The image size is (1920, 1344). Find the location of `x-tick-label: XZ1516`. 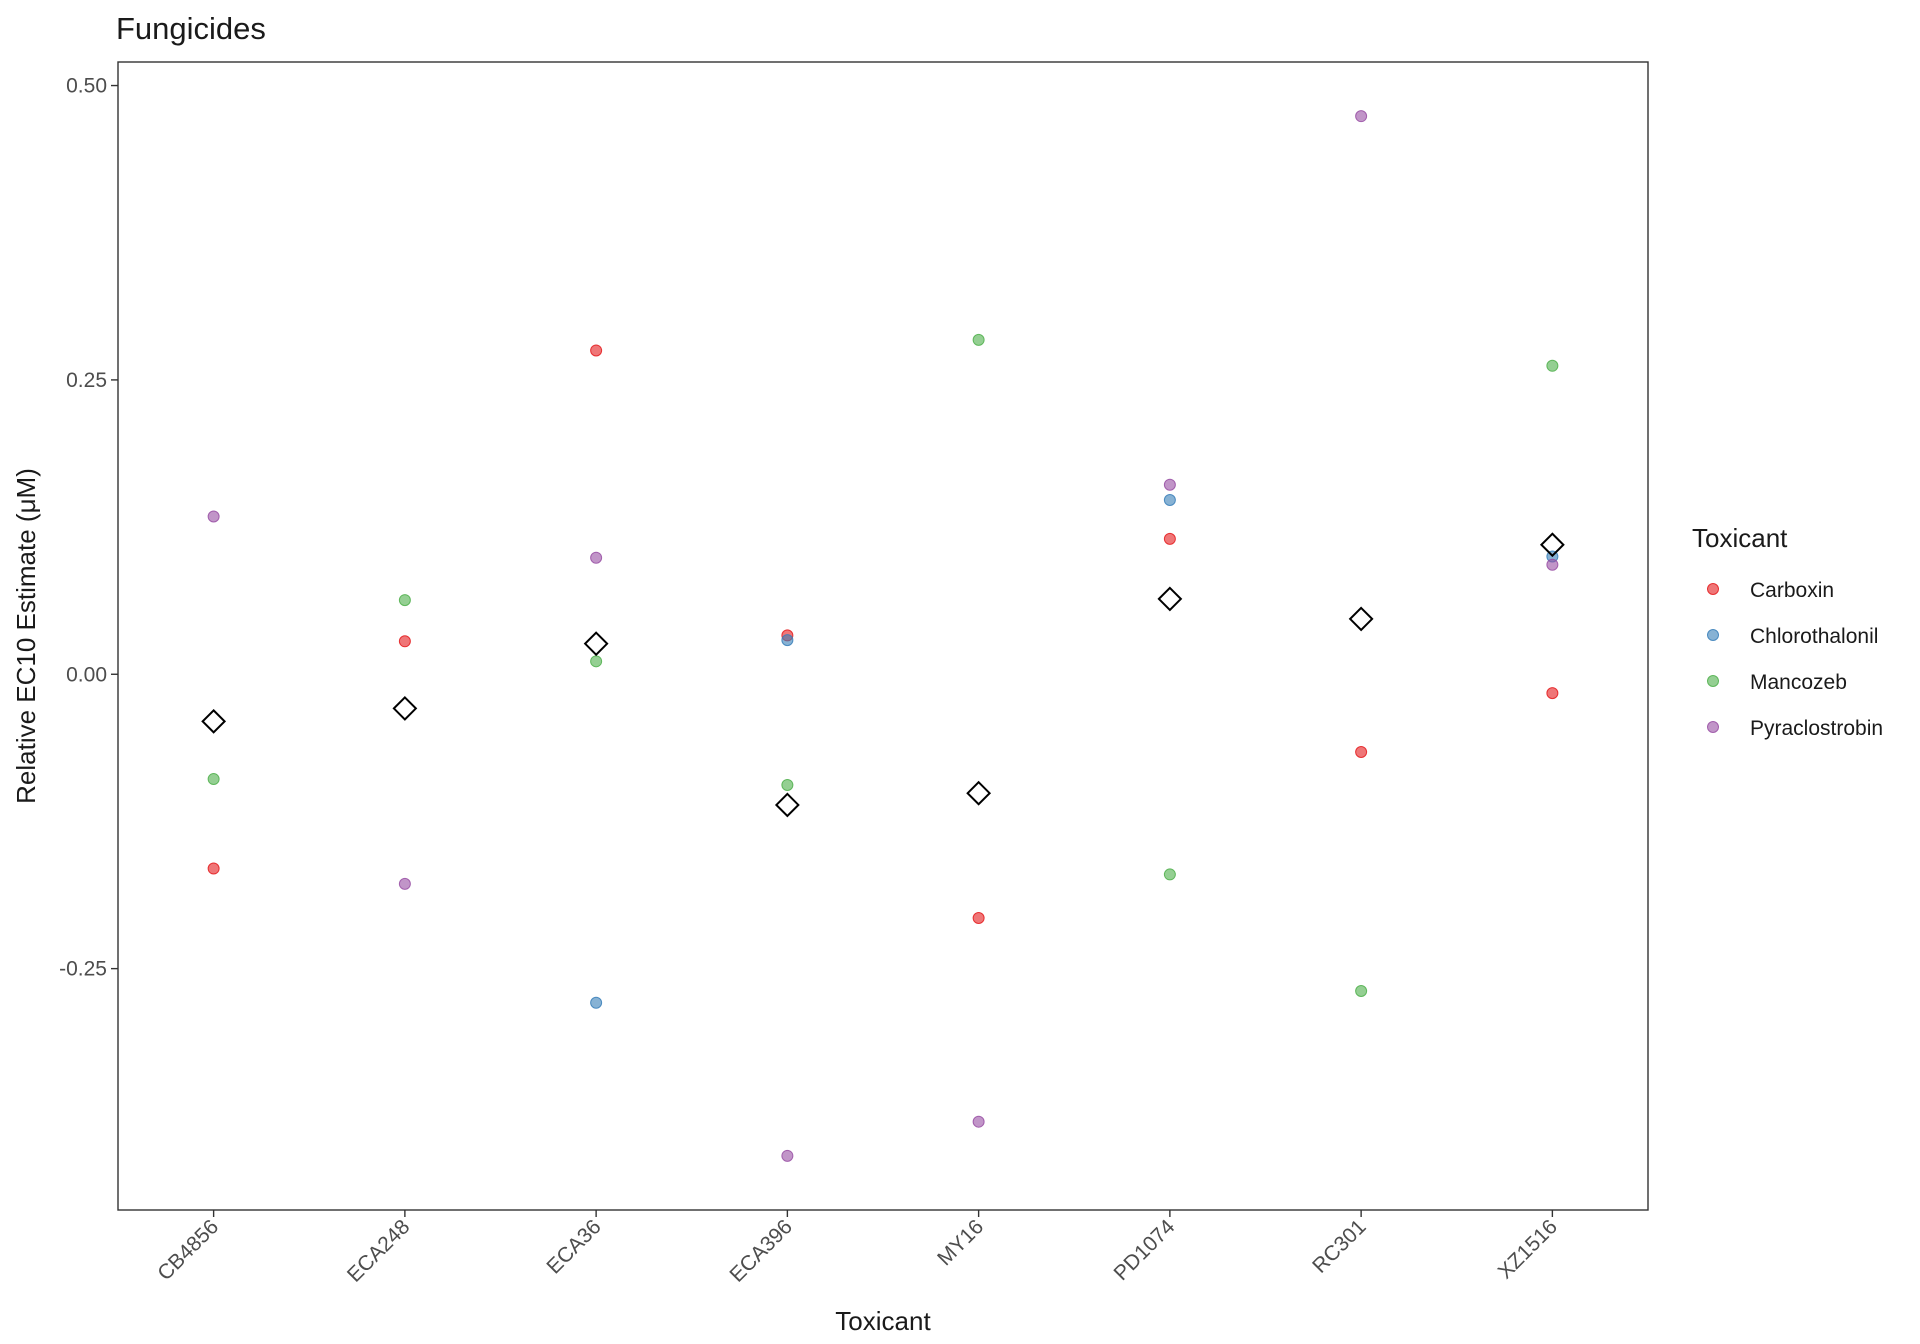

x-tick-label: XZ1516 is located at coordinates (1528, 1249).